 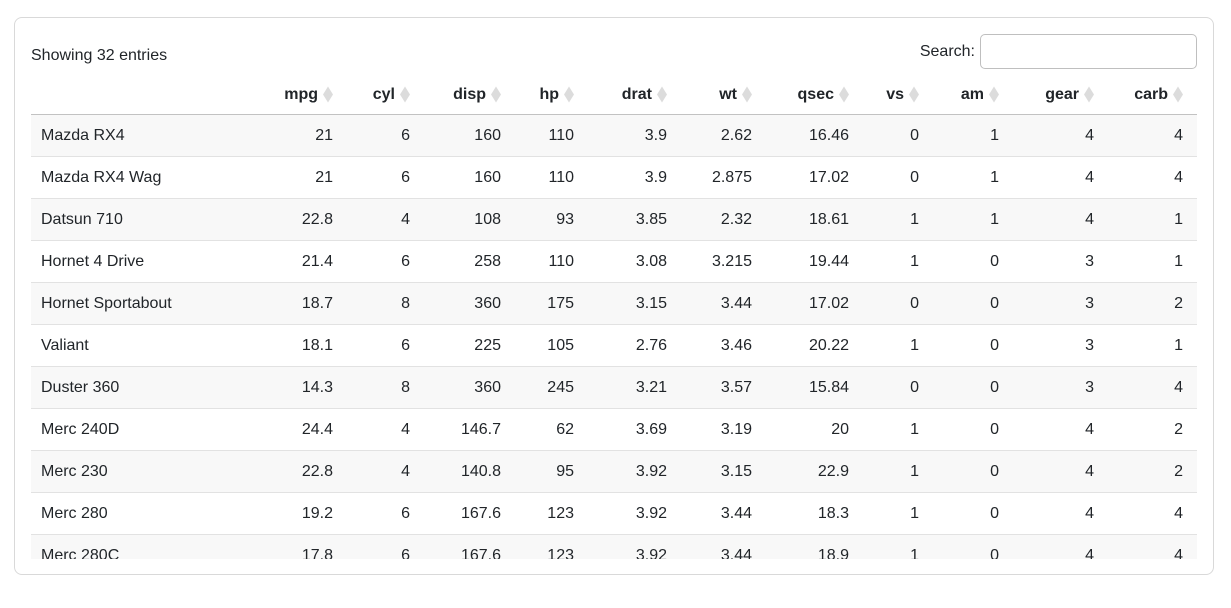 What do you see at coordinates (317, 261) in the screenshot?
I see `cell-mpg: 21.4` at bounding box center [317, 261].